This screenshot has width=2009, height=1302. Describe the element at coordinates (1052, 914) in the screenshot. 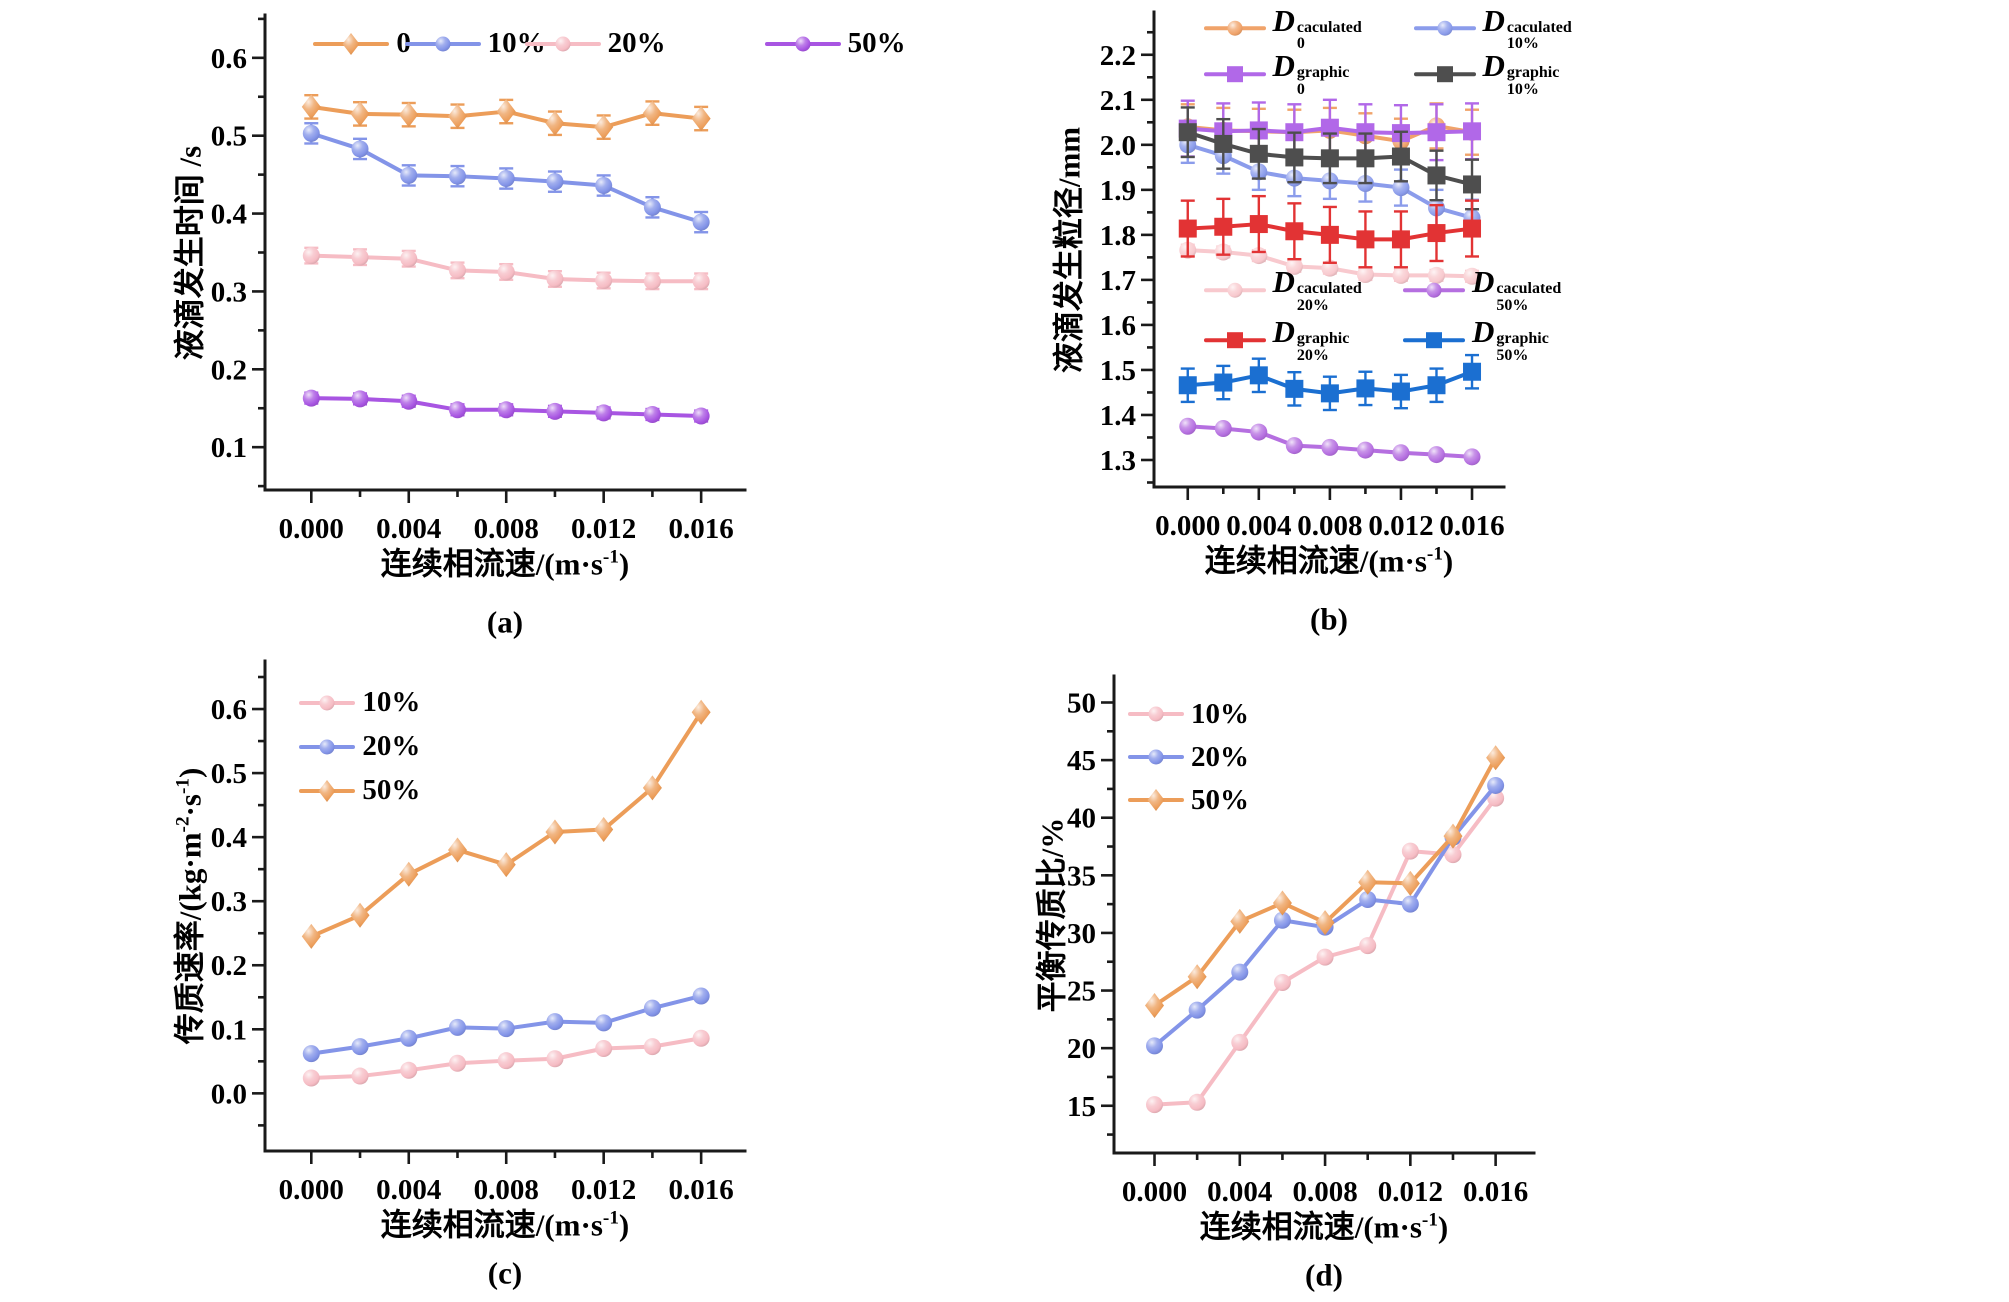

I see `y-axis-label: 平衡传质比/%` at that location.